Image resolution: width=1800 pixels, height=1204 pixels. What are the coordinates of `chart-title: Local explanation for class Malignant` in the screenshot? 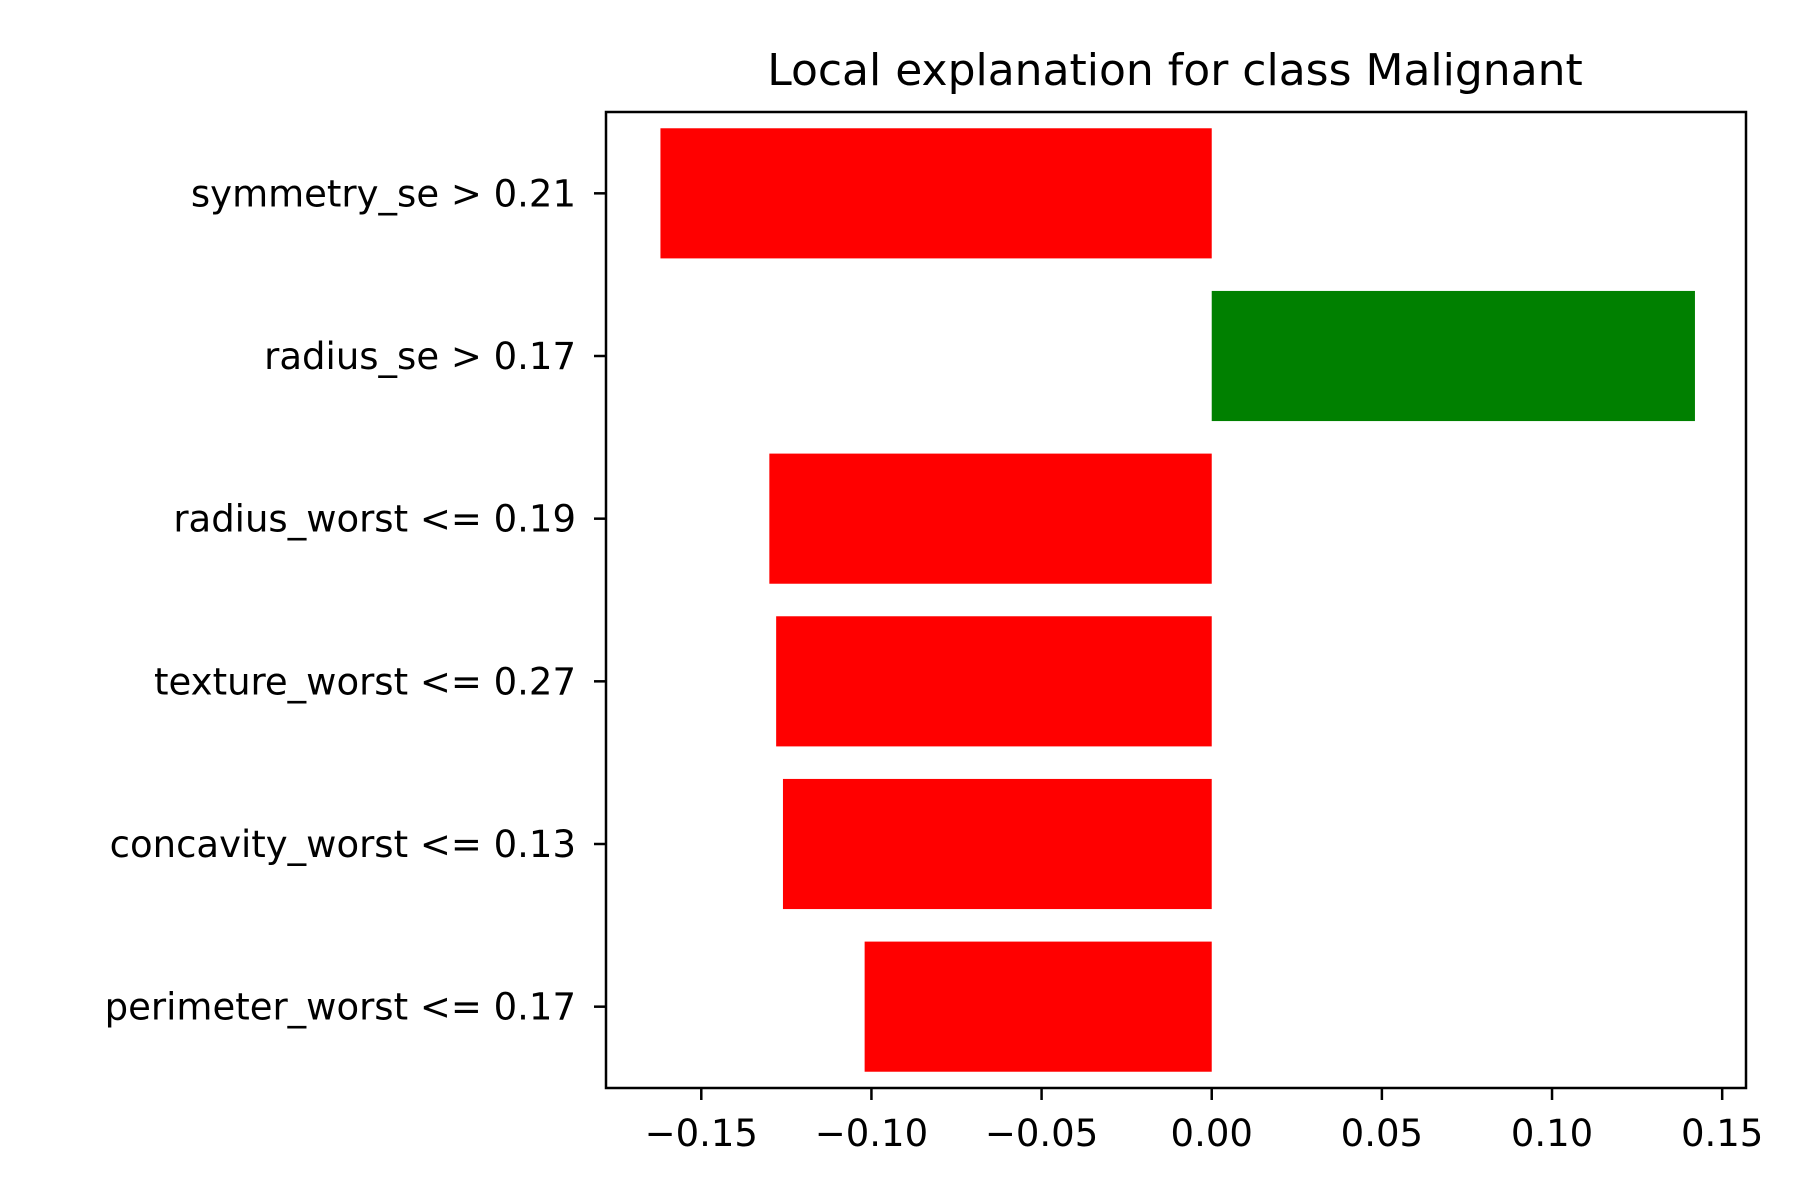 It's located at (1175, 70).